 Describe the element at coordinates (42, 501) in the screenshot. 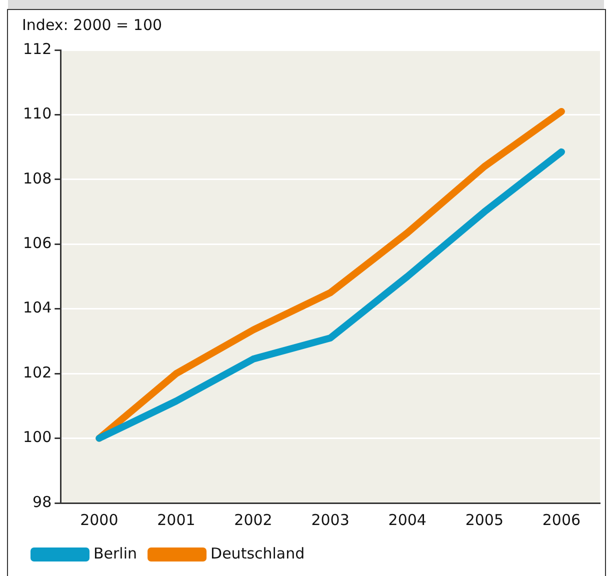

I see `y-tick-label: 98` at that location.